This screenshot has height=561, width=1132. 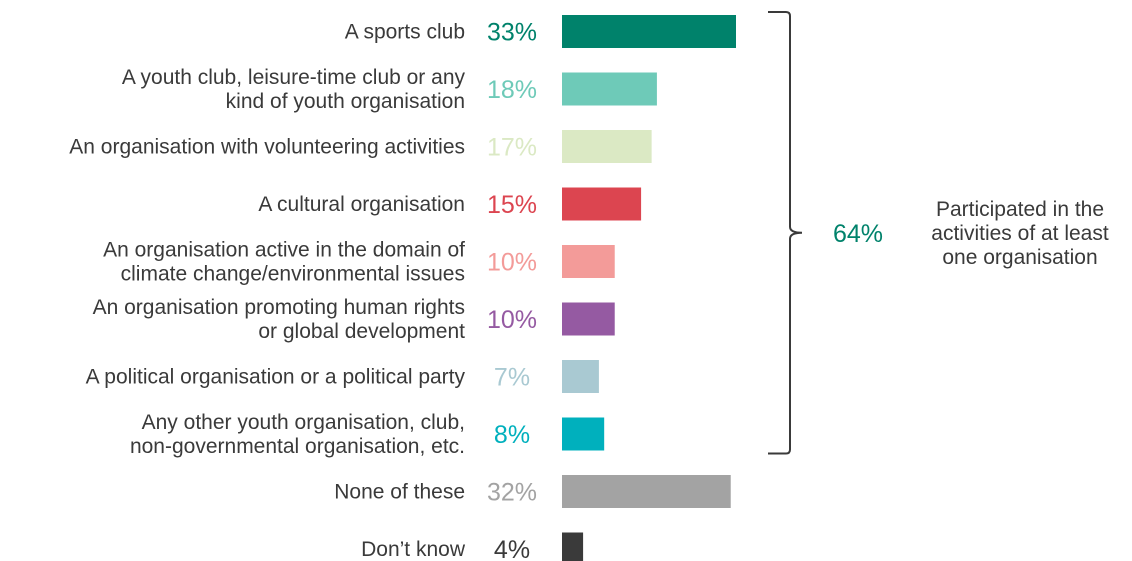 I want to click on category-label: Don’t know, so click(x=413, y=549).